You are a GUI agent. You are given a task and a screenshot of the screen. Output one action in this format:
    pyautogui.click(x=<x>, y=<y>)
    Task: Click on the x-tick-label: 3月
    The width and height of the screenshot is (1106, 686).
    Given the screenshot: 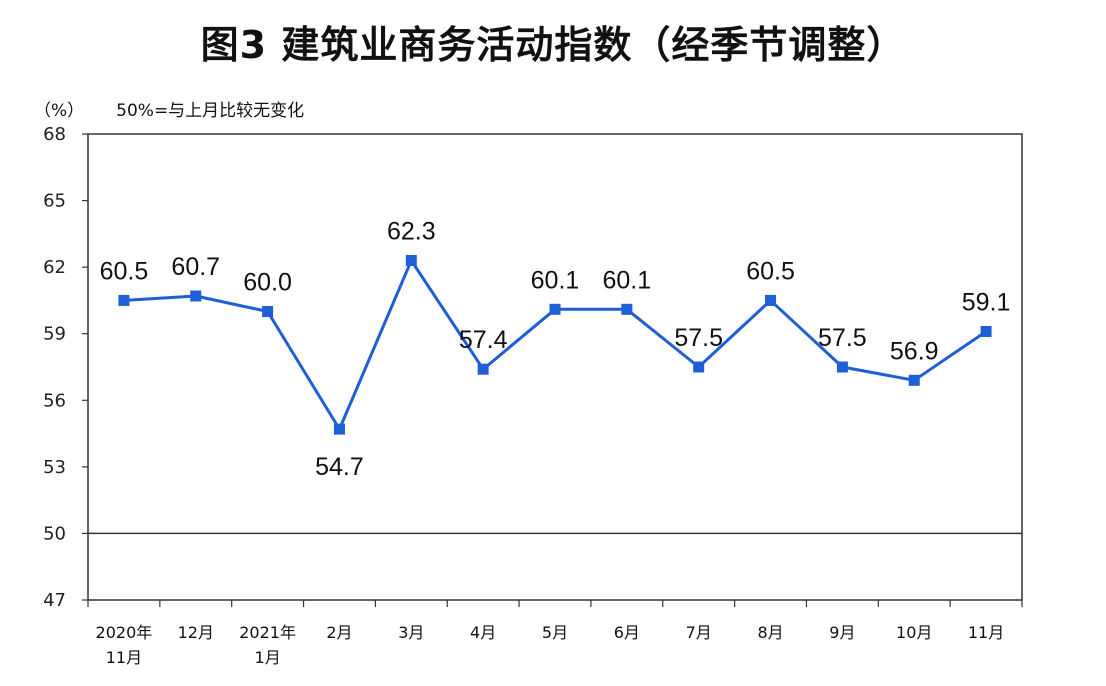 What is the action you would take?
    pyautogui.click(x=411, y=632)
    